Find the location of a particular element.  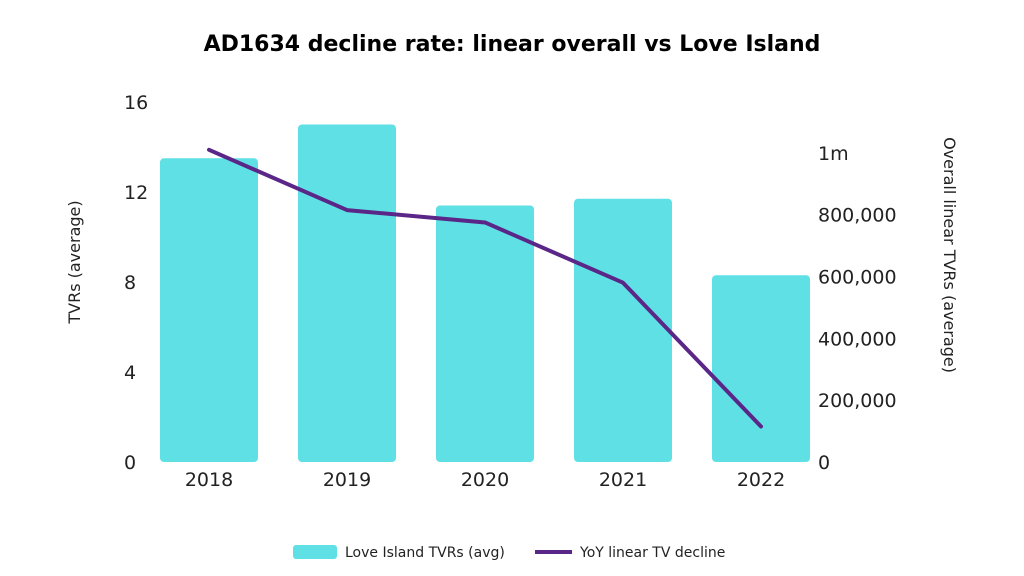

line-point-2021 is located at coordinates (623, 283).